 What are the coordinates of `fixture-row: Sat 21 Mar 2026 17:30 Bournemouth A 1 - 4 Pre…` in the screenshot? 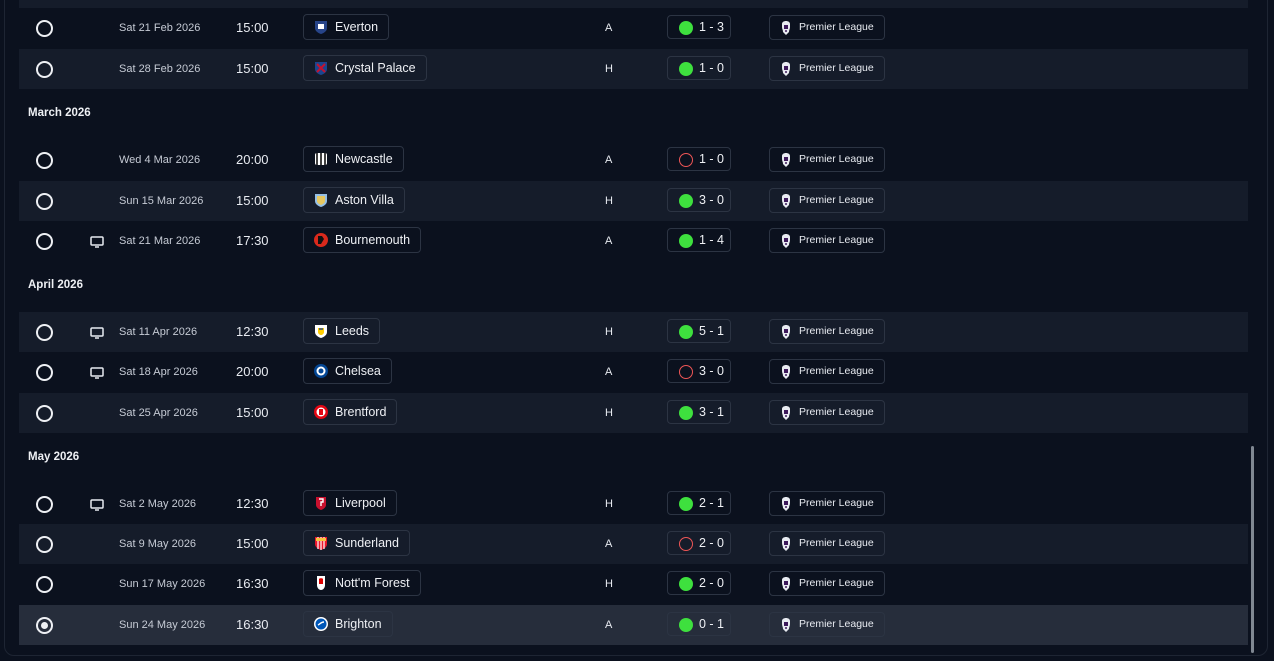 It's located at (633, 241).